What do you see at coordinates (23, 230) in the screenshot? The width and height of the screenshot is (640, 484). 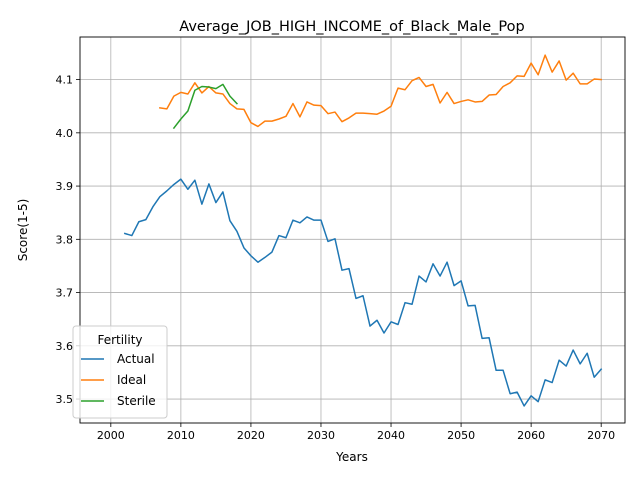 I see `y-axis-label: Score(1-5)` at bounding box center [23, 230].